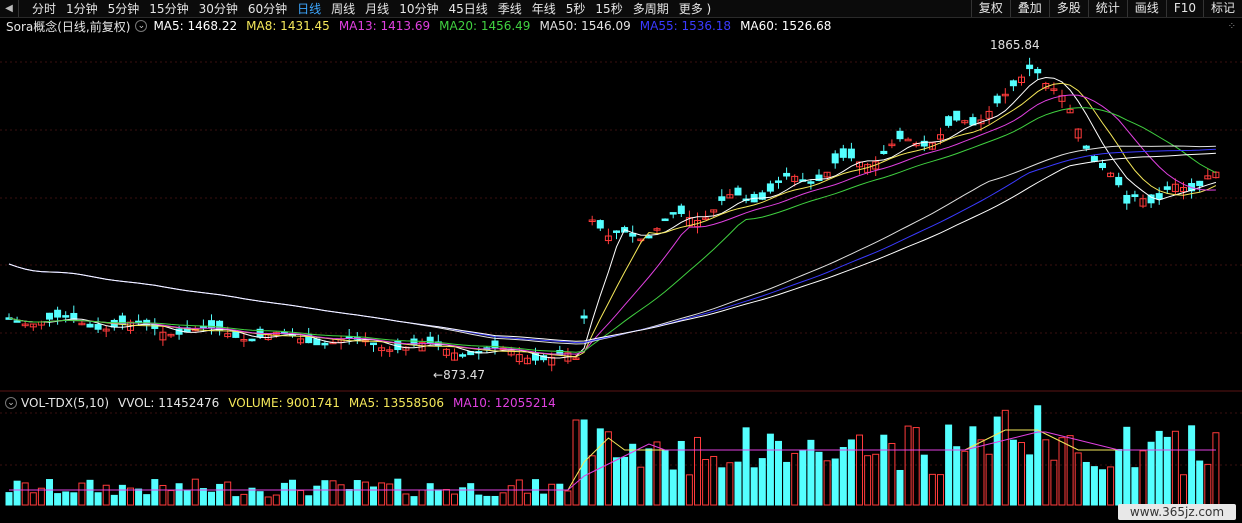 Image resolution: width=1242 pixels, height=523 pixels. I want to click on volume-legend-1: VOLUME: 9001741, so click(284, 403).